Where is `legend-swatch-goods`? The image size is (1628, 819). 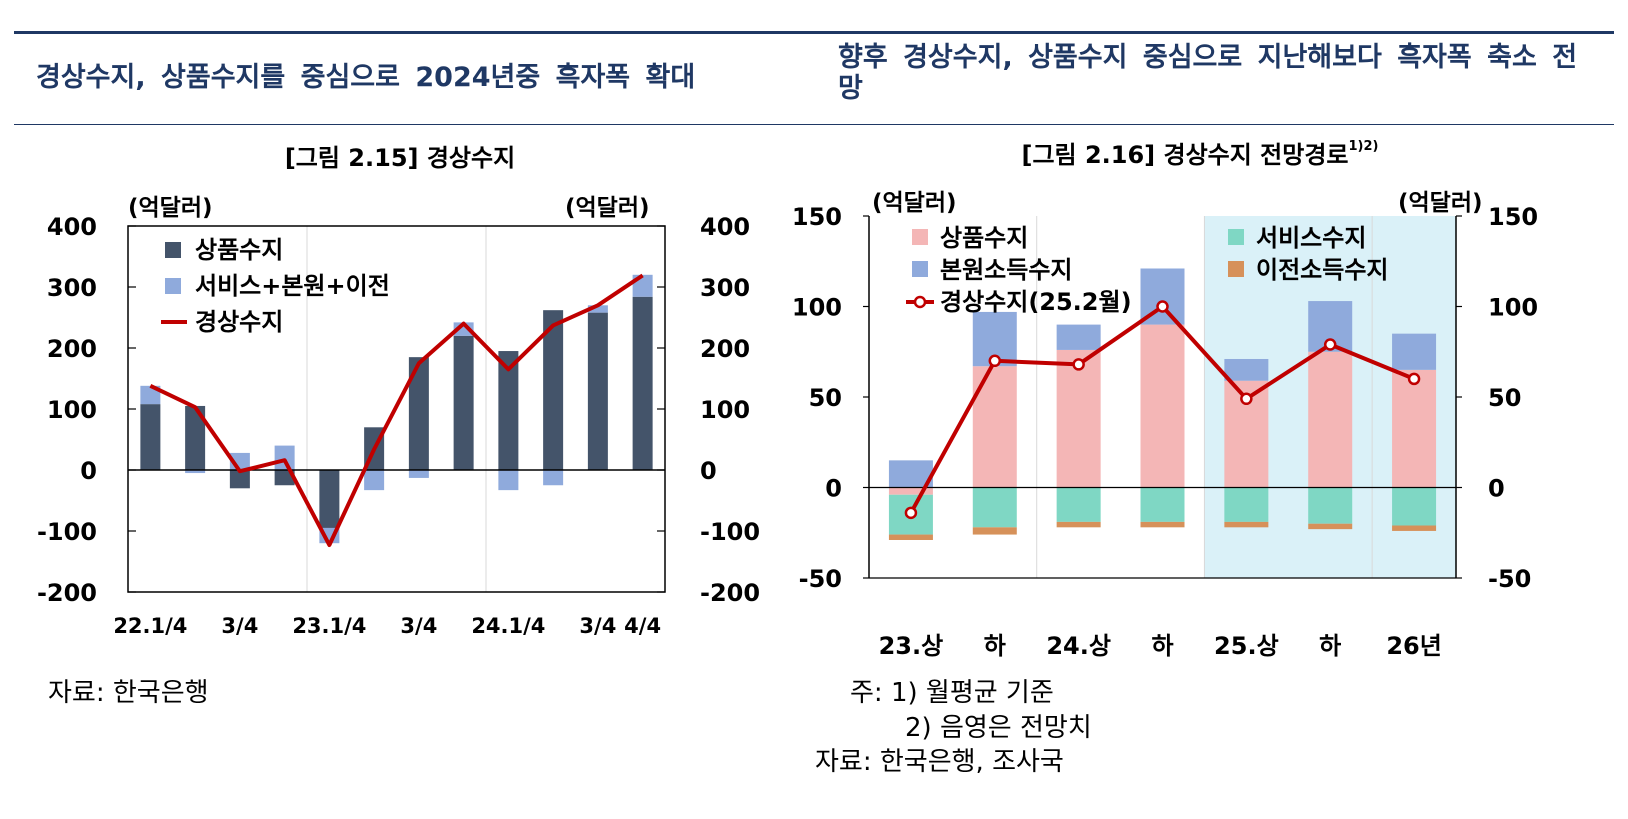 legend-swatch-goods is located at coordinates (173, 250).